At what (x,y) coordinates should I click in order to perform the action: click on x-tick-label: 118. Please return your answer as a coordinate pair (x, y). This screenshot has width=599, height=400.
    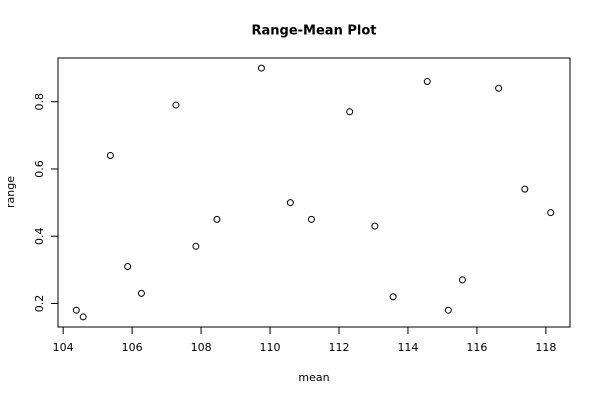
    Looking at the image, I should click on (545, 347).